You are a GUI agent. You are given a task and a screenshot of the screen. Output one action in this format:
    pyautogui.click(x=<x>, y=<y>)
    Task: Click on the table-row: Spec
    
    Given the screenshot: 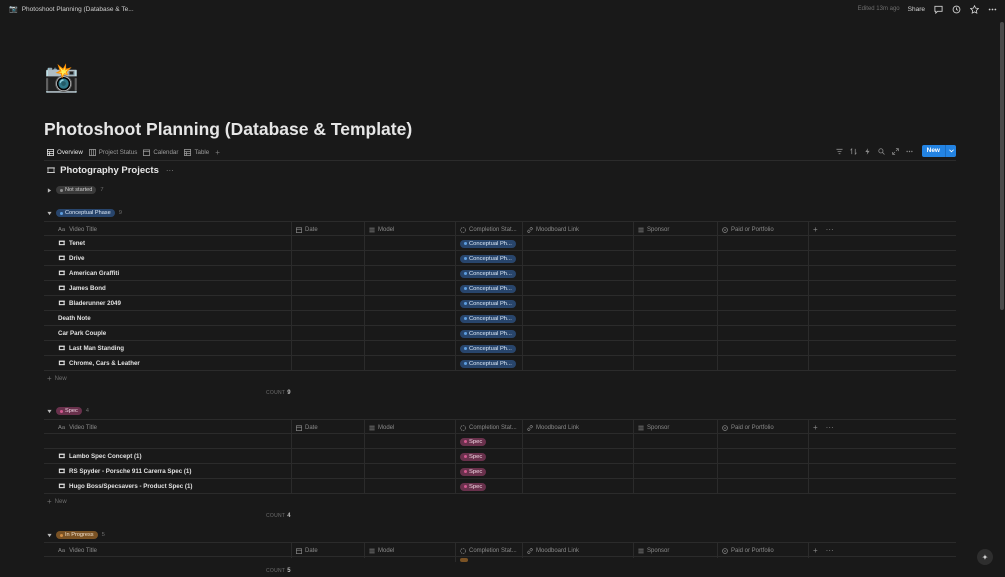 What is the action you would take?
    pyautogui.click(x=500, y=441)
    